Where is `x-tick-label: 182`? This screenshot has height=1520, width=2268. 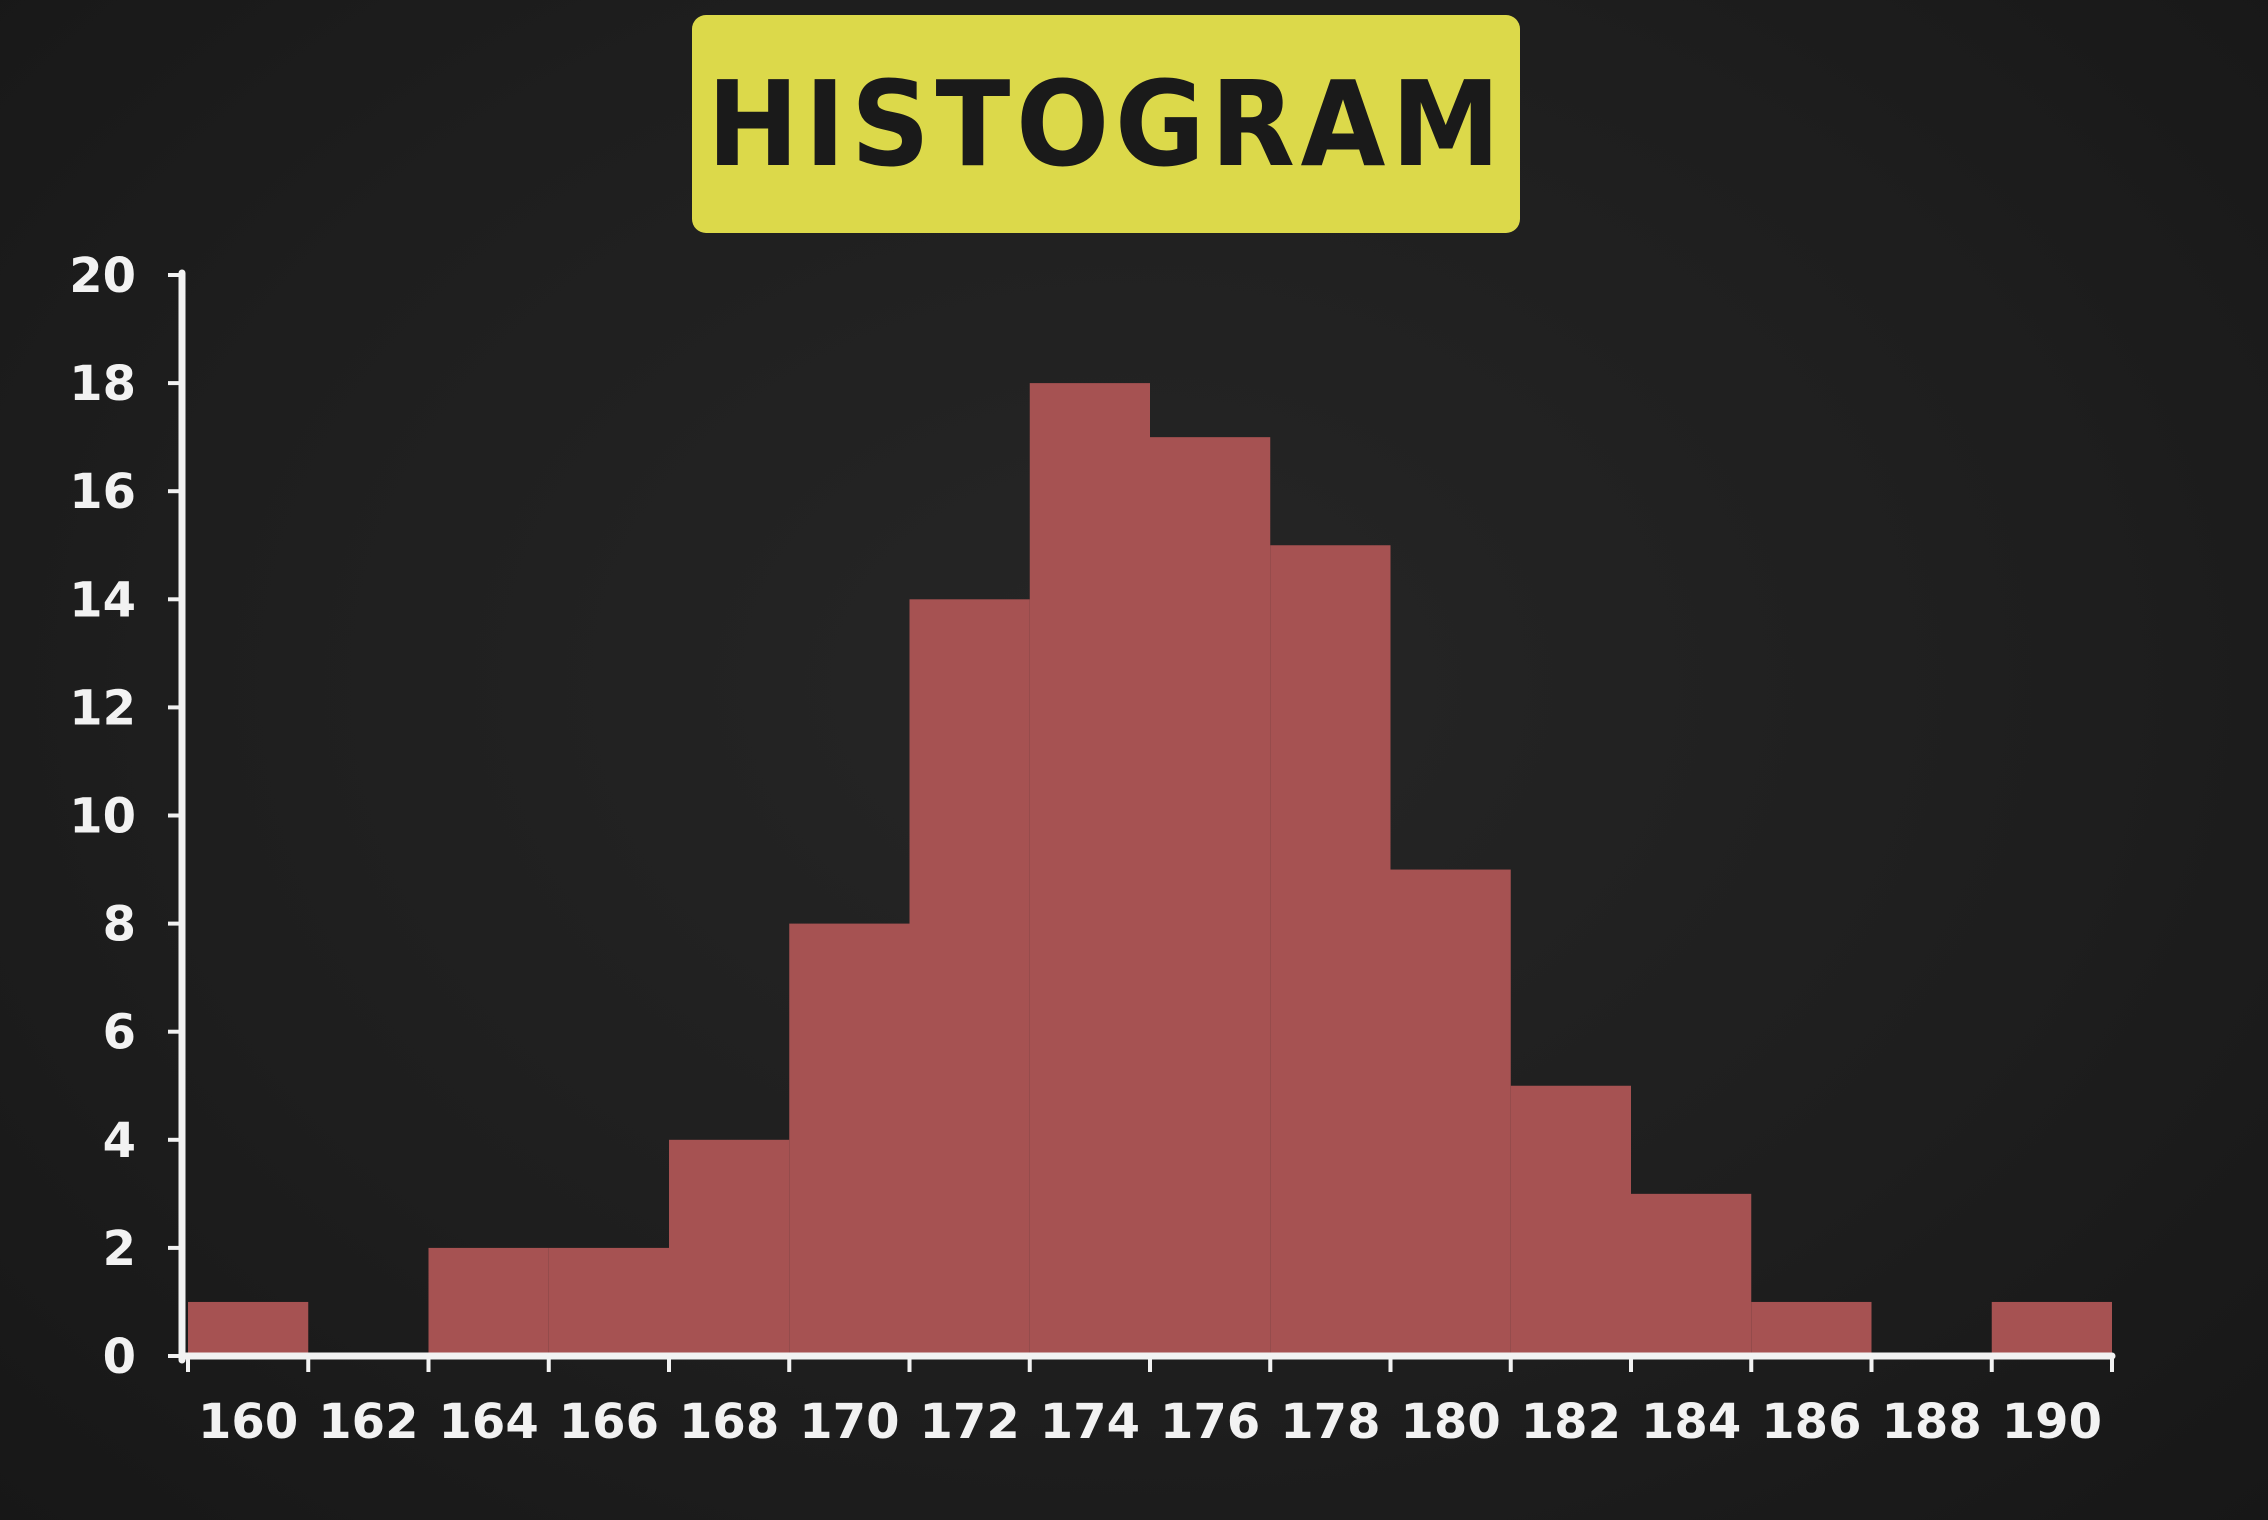
x-tick-label: 182 is located at coordinates (1571, 1422).